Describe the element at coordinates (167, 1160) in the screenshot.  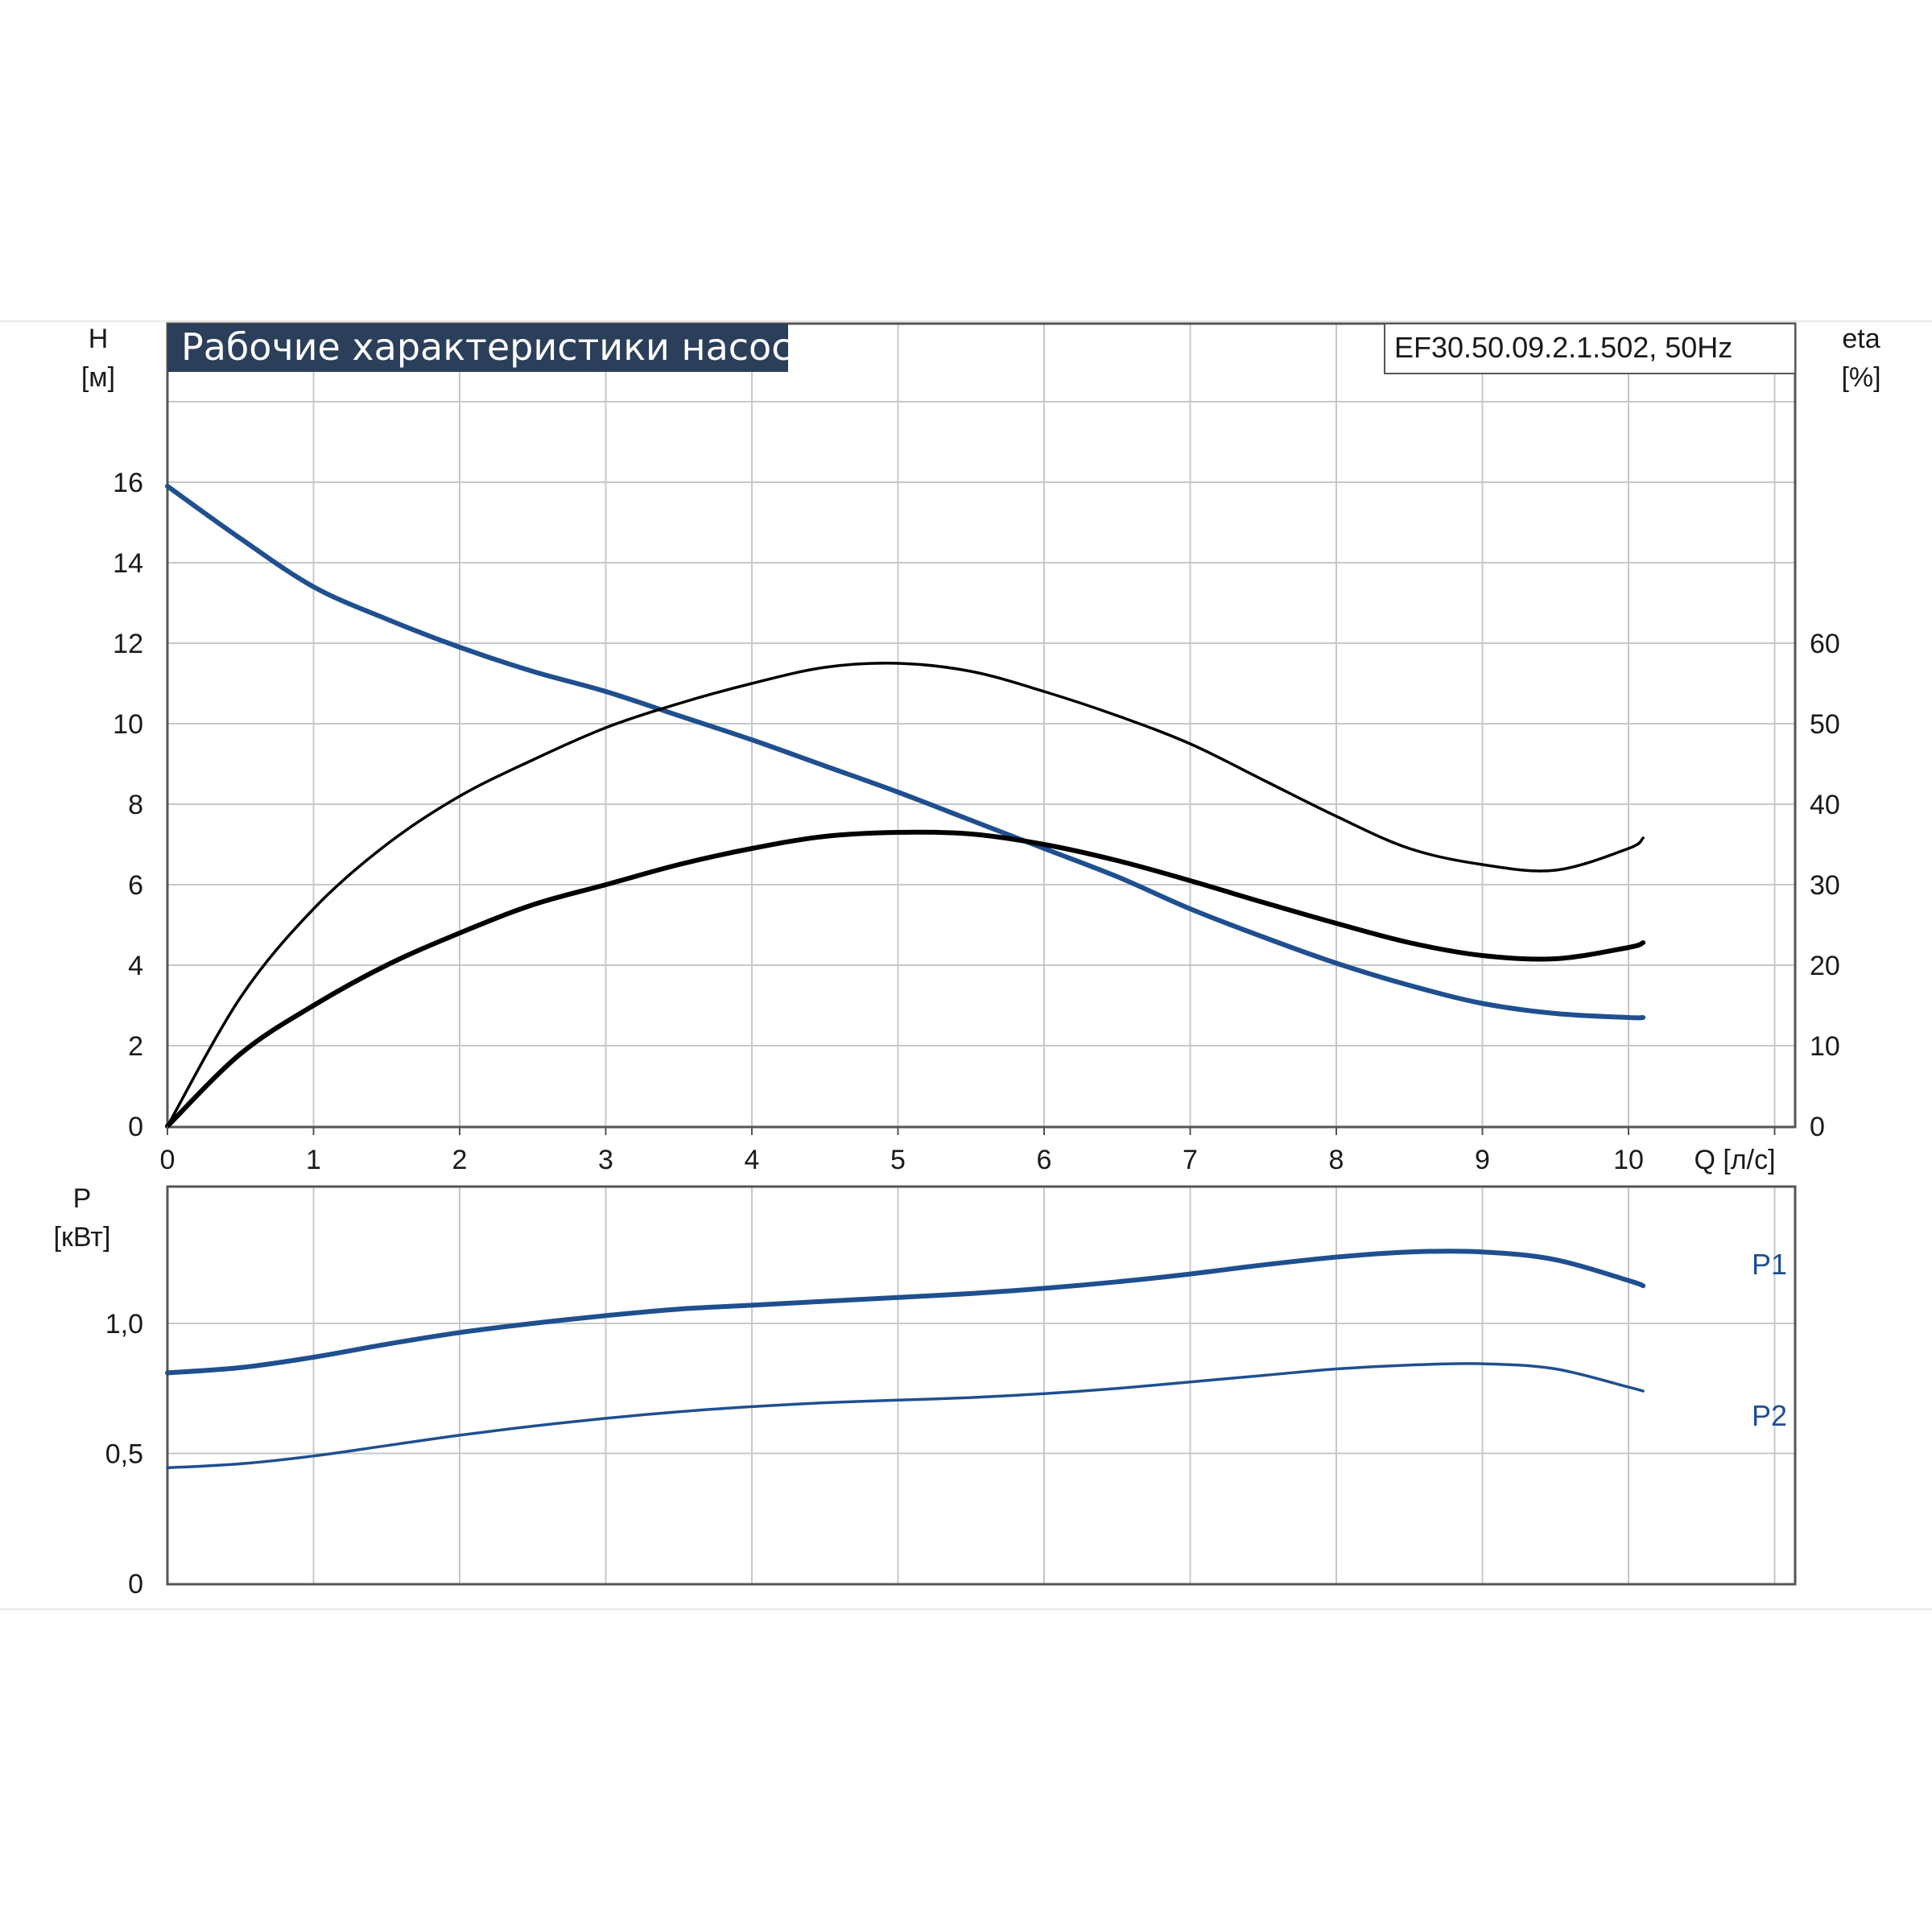
I see `x-tick-label: 0` at that location.